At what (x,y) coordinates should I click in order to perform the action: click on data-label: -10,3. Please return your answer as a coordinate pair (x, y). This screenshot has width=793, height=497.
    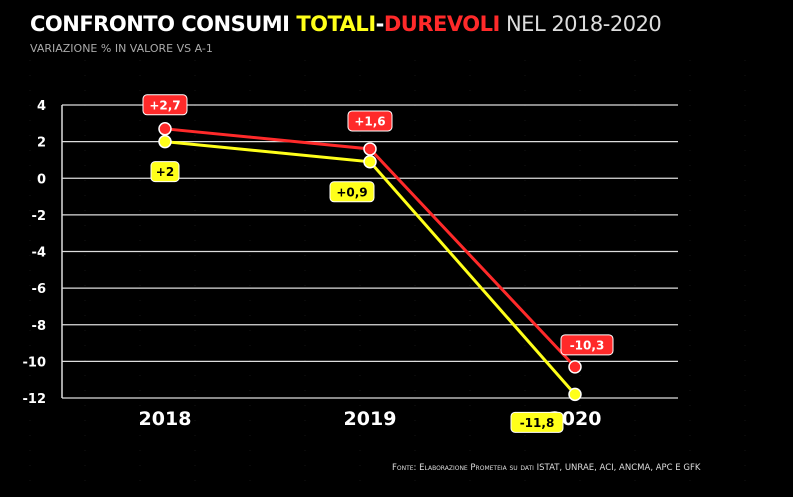
    Looking at the image, I should click on (587, 345).